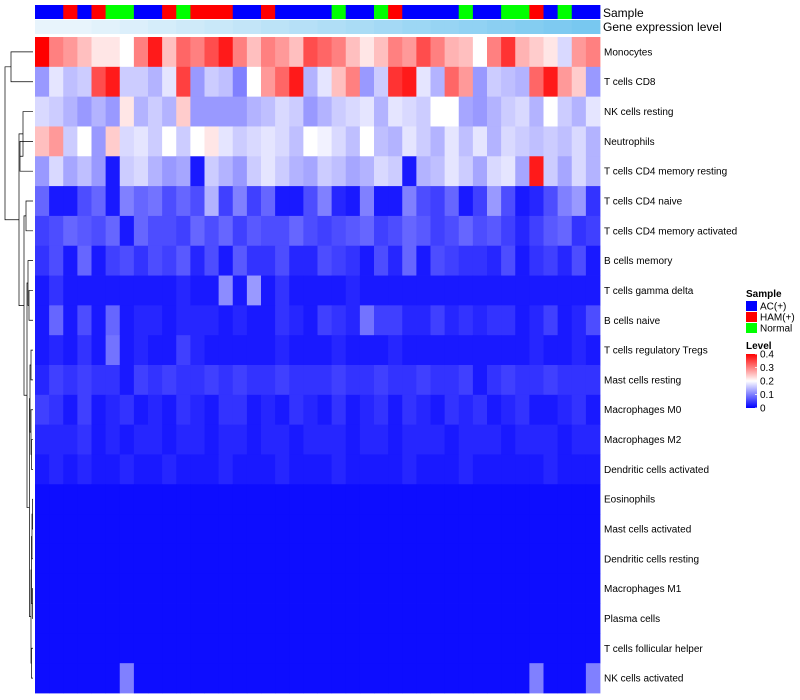 The width and height of the screenshot is (800, 700). I want to click on row-label: T cells regulatory Tregs, so click(656, 351).